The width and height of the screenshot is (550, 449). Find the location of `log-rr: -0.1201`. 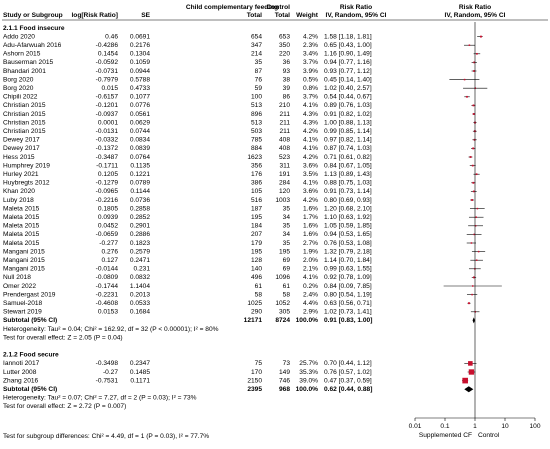

log-rr: -0.1201 is located at coordinates (107, 105).